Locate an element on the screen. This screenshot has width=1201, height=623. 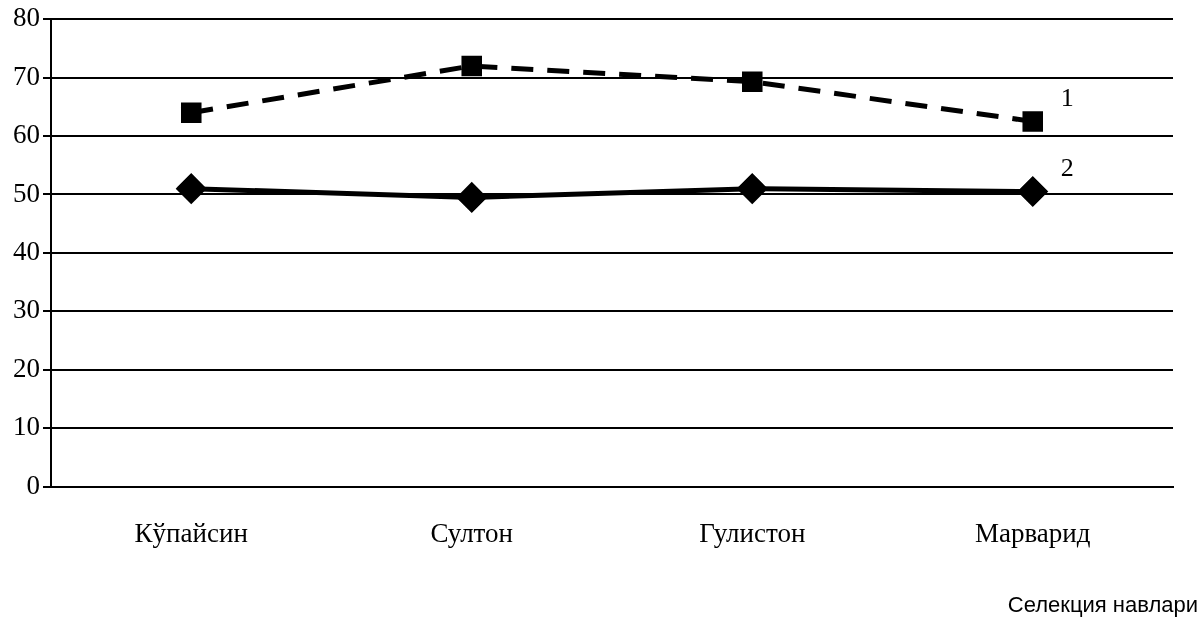
y-tick-label: 10 is located at coordinates (26, 426).